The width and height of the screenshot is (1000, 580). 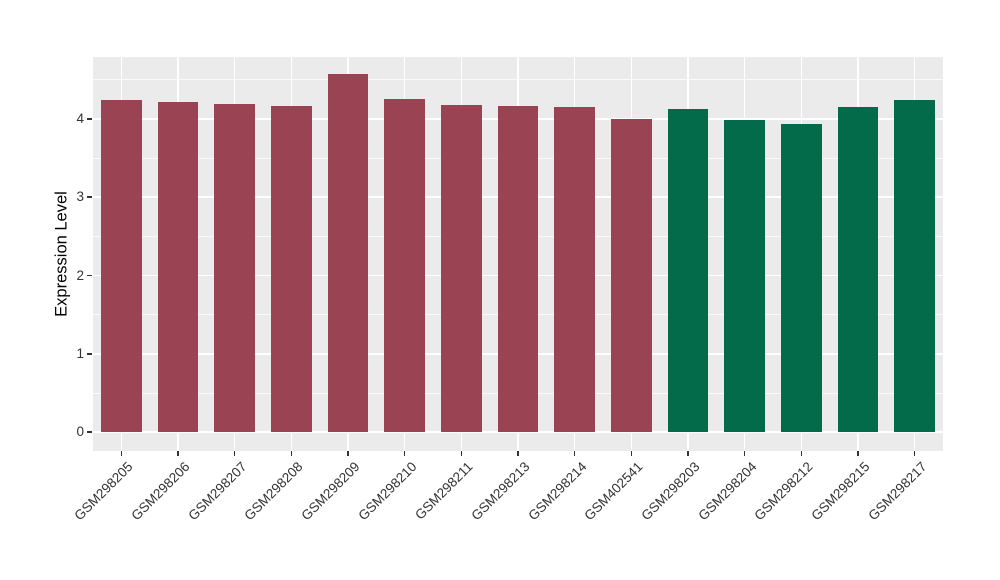 I want to click on bar-GSM298210, so click(x=405, y=265).